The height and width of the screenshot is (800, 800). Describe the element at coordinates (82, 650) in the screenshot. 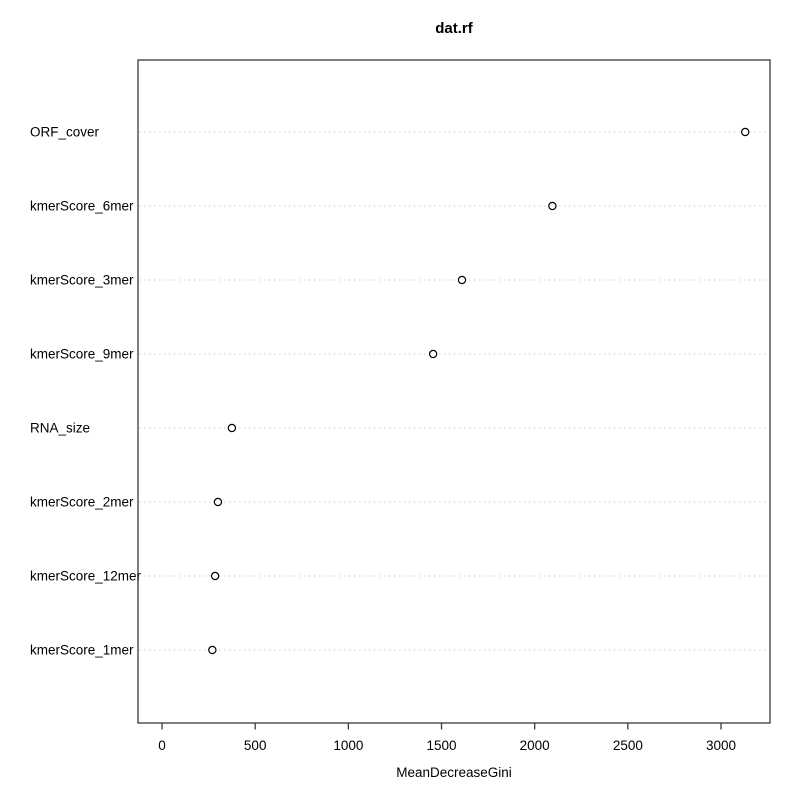

I see `category-label: kmerScore_1mer` at that location.